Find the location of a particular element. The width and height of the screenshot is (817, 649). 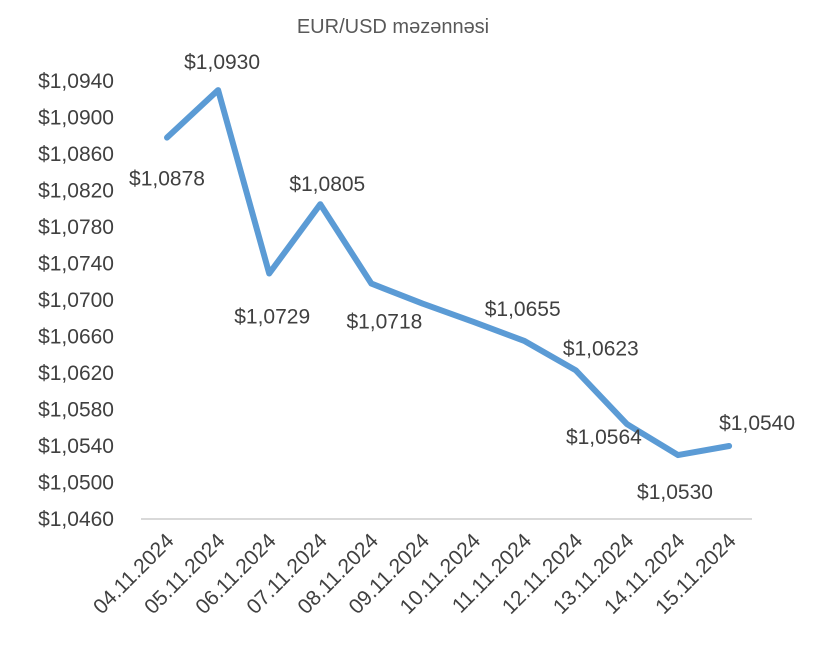

data-label: $1,0878 is located at coordinates (167, 179).